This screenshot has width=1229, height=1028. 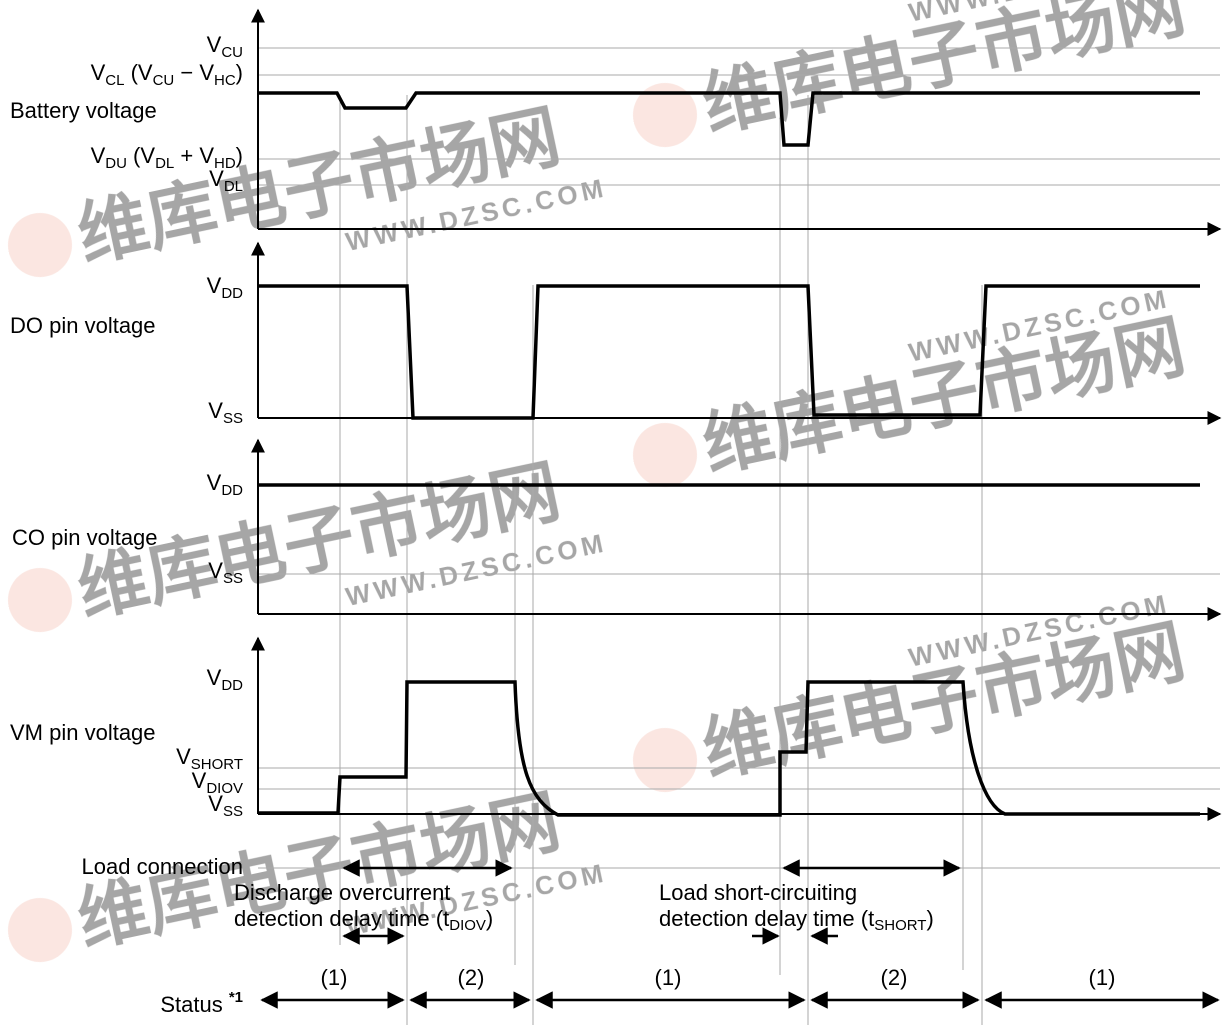 What do you see at coordinates (342, 892) in the screenshot?
I see `diov-annotation-line1: Discharge overcurrent` at bounding box center [342, 892].